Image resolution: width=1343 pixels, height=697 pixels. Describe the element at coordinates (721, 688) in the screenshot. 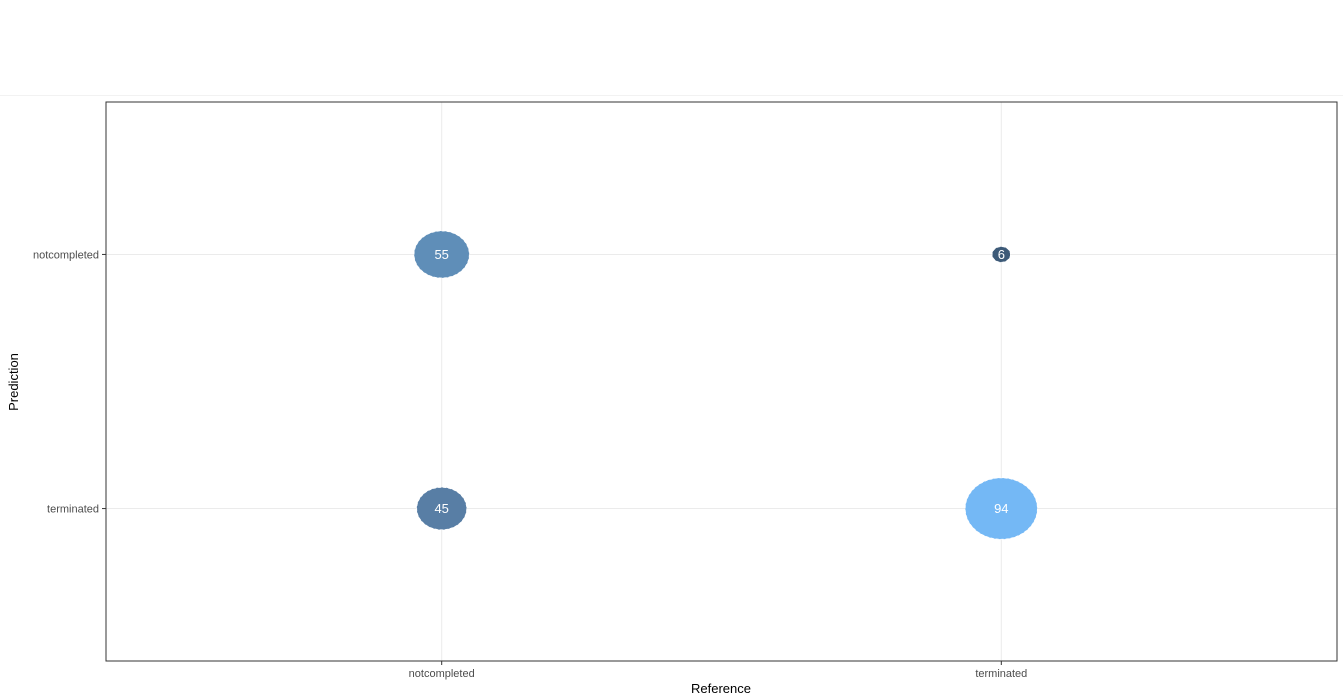

I see `x-axis-title: Reference` at that location.